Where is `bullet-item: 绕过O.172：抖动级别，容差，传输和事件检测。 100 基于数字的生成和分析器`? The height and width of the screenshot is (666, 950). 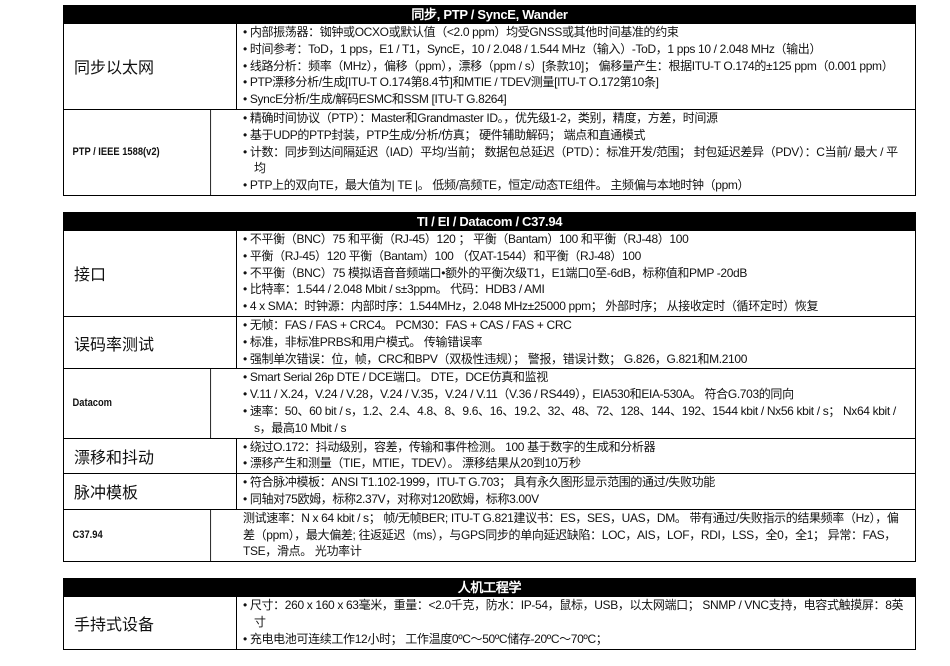
bullet-item: 绕过O.172：抖动级别，容差，传输和事件检测。 100 基于数字的生成和分析器 is located at coordinates (576, 447).